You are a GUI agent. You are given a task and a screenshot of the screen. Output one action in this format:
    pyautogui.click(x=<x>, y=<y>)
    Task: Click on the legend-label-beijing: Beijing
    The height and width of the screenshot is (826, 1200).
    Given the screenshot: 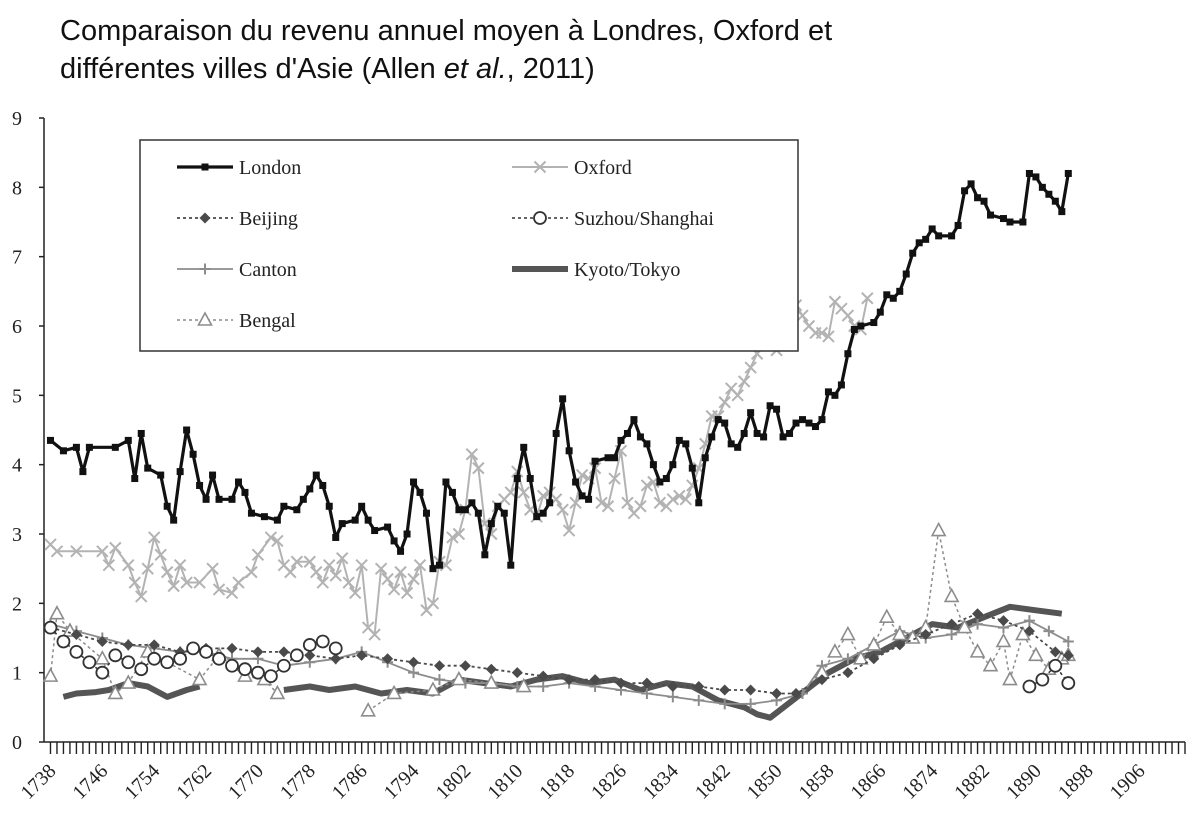 What is the action you would take?
    pyautogui.click(x=268, y=219)
    